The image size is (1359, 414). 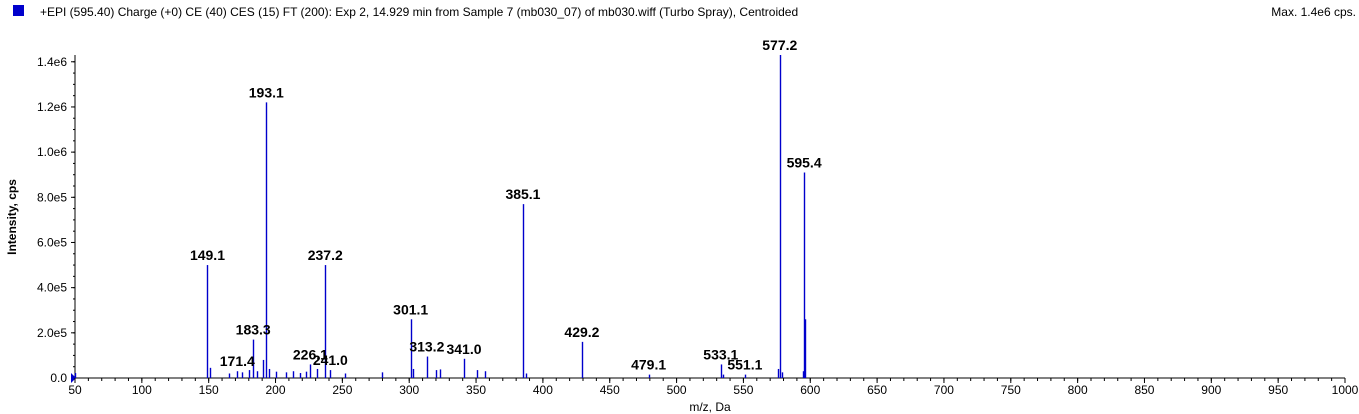 What do you see at coordinates (310, 354) in the screenshot?
I see `peak-label: 226.1` at bounding box center [310, 354].